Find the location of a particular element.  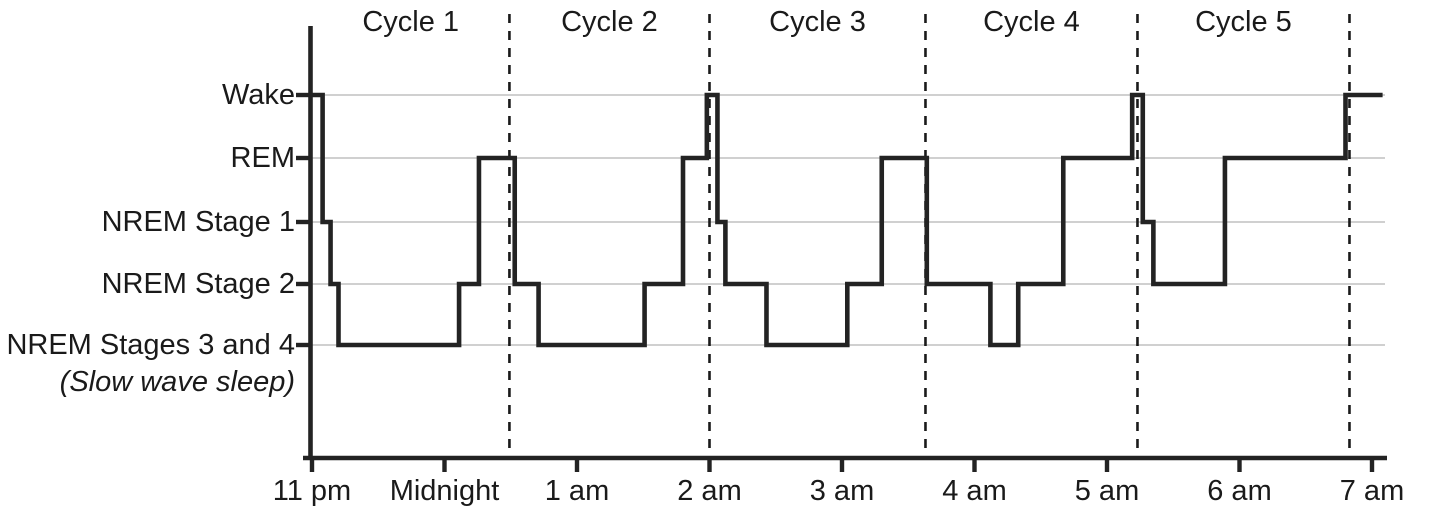

y-axis-label-n2: NREM Stage 2 is located at coordinates (198, 284).